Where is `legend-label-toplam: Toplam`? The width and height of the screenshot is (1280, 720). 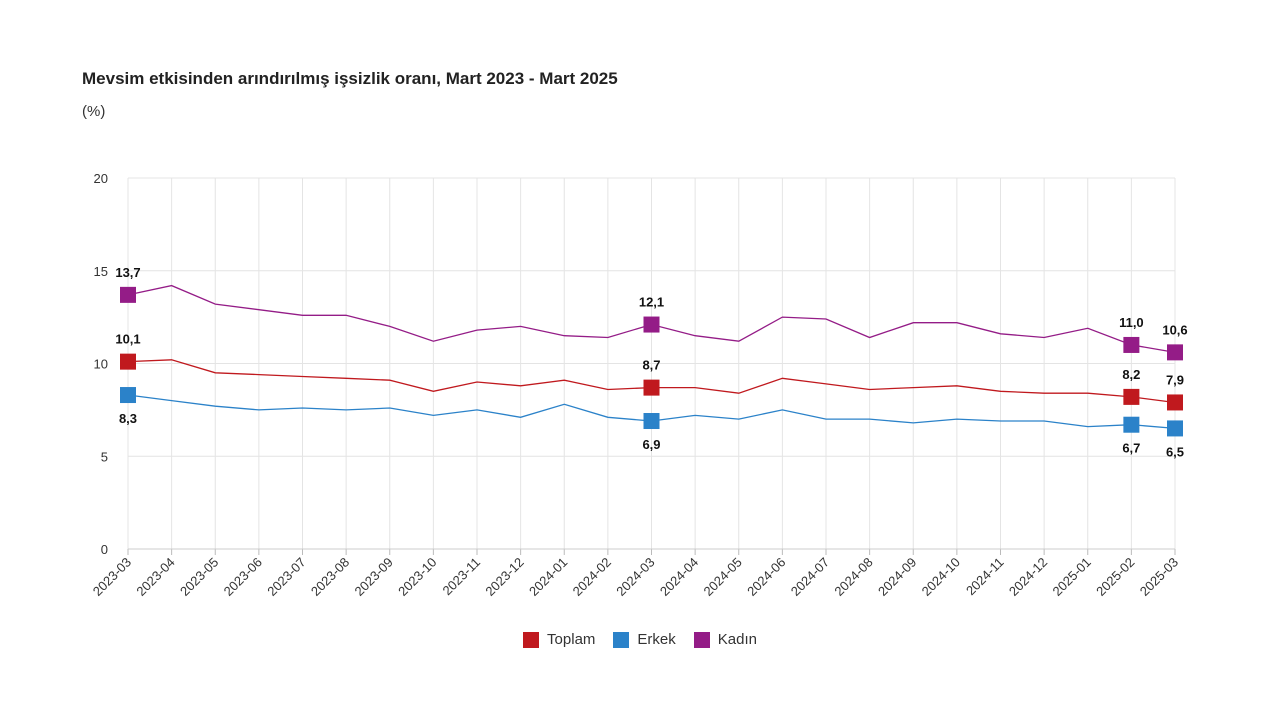 legend-label-toplam: Toplam is located at coordinates (571, 639).